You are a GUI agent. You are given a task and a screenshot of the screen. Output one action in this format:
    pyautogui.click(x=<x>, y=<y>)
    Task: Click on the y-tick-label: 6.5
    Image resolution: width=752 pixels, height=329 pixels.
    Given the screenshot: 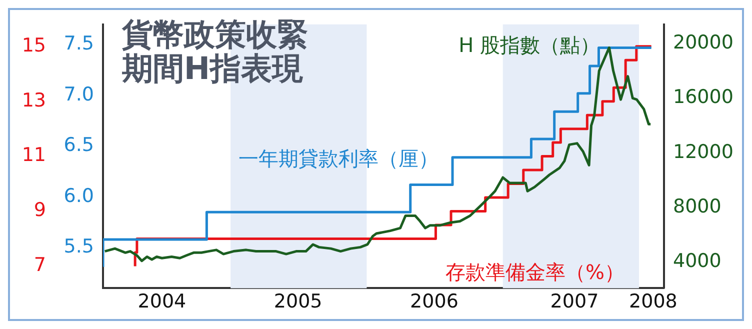 What is the action you would take?
    pyautogui.click(x=79, y=145)
    